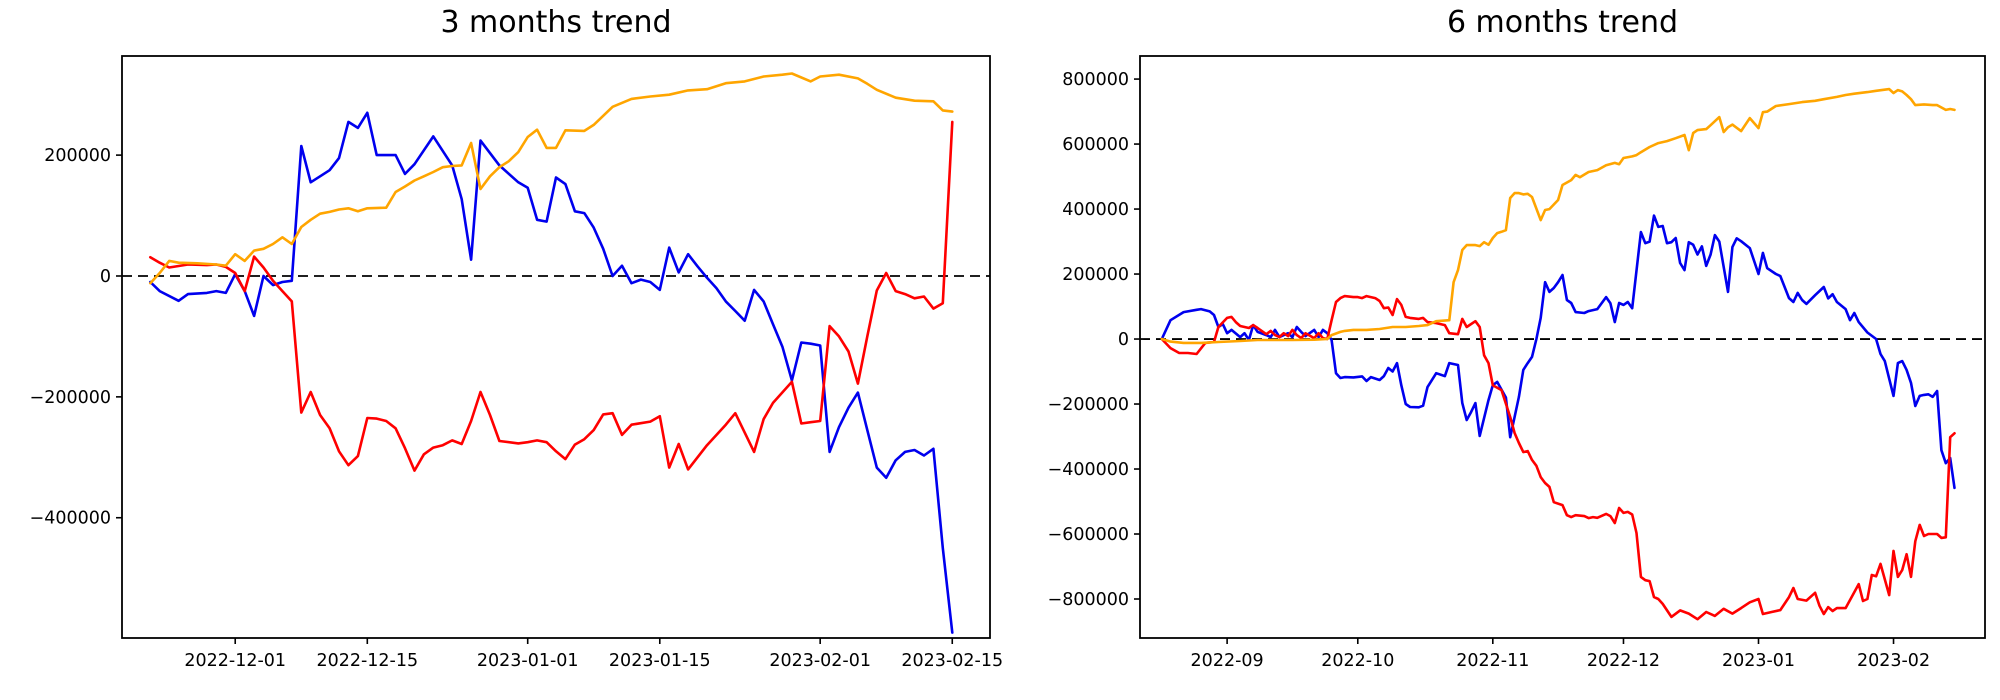 The height and width of the screenshot is (700, 2000). I want to click on y-tick-label: 600000, so click(1095, 145).